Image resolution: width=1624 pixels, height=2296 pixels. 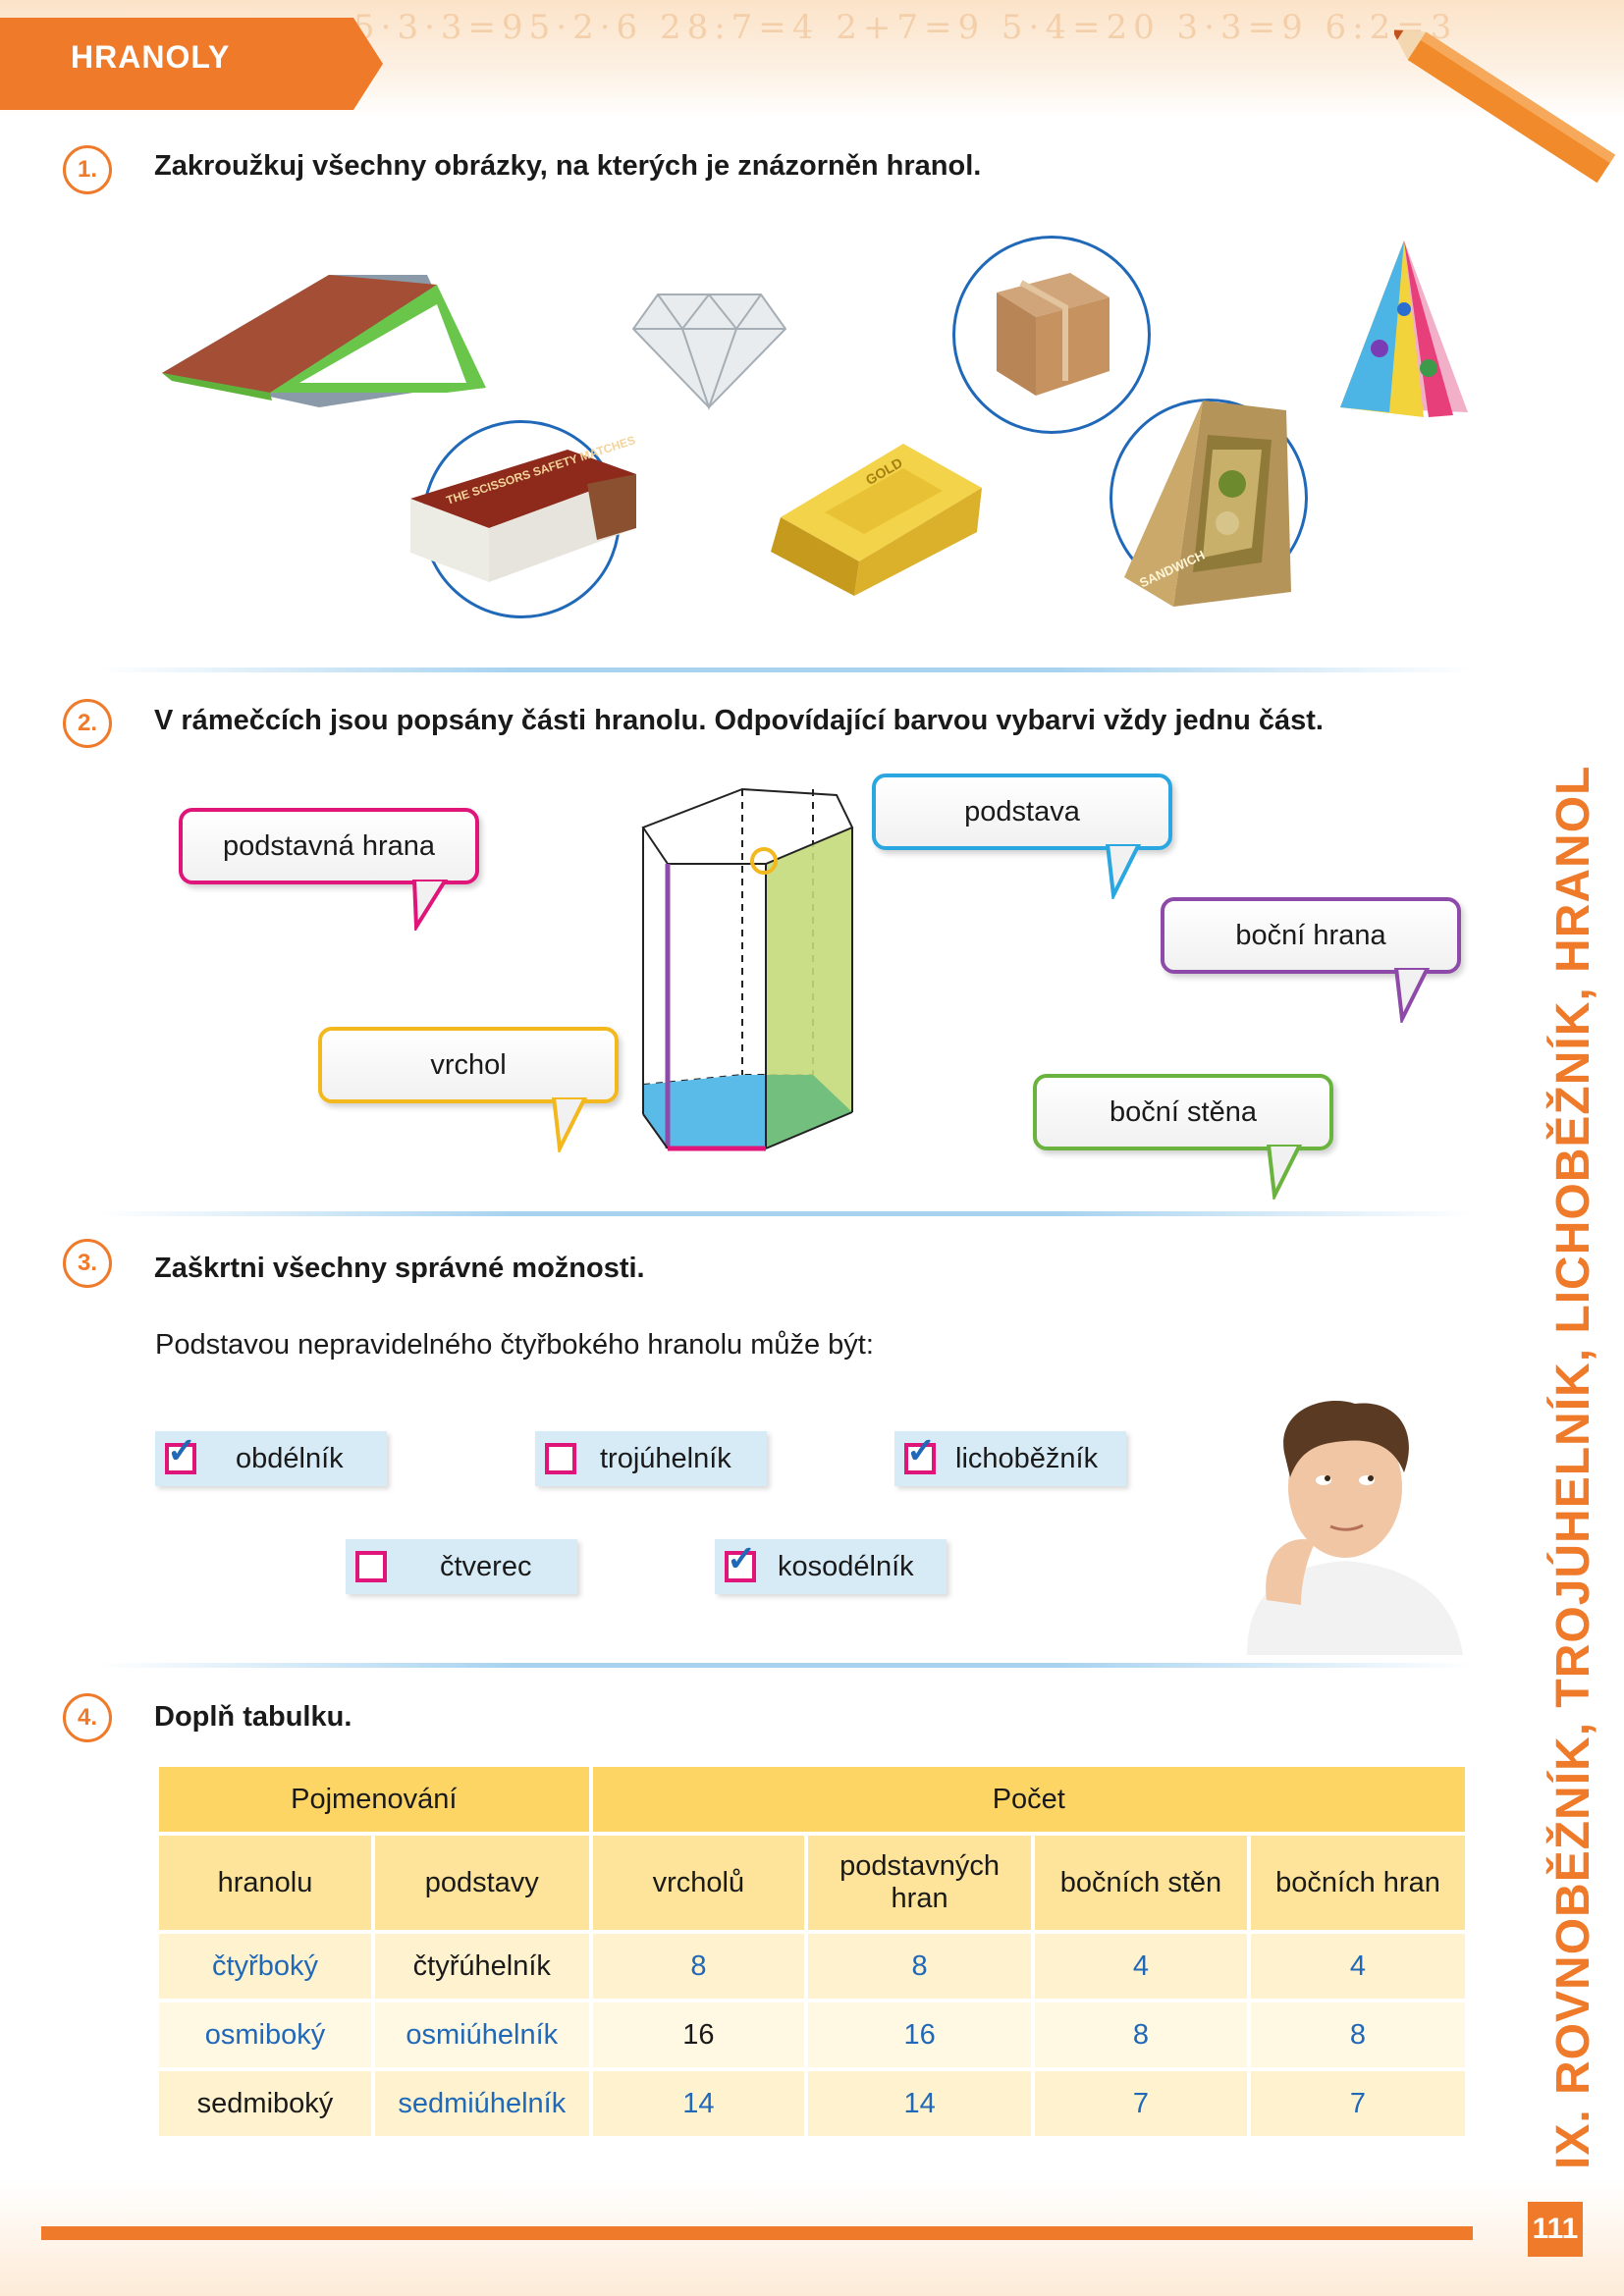 What do you see at coordinates (665, 1458) in the screenshot?
I see `option-label: trojúhelník` at bounding box center [665, 1458].